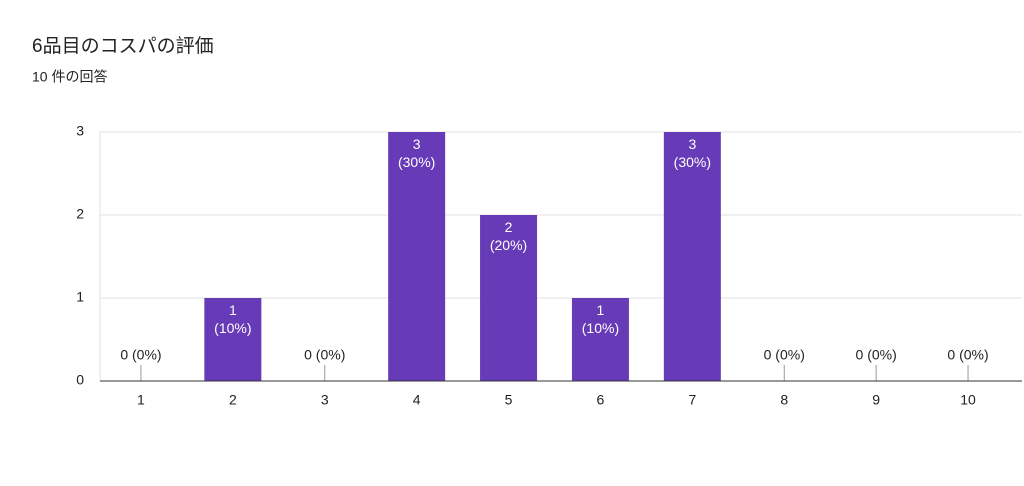 The height and width of the screenshot is (486, 1024). What do you see at coordinates (601, 400) in the screenshot?
I see `x-tick-label: 6` at bounding box center [601, 400].